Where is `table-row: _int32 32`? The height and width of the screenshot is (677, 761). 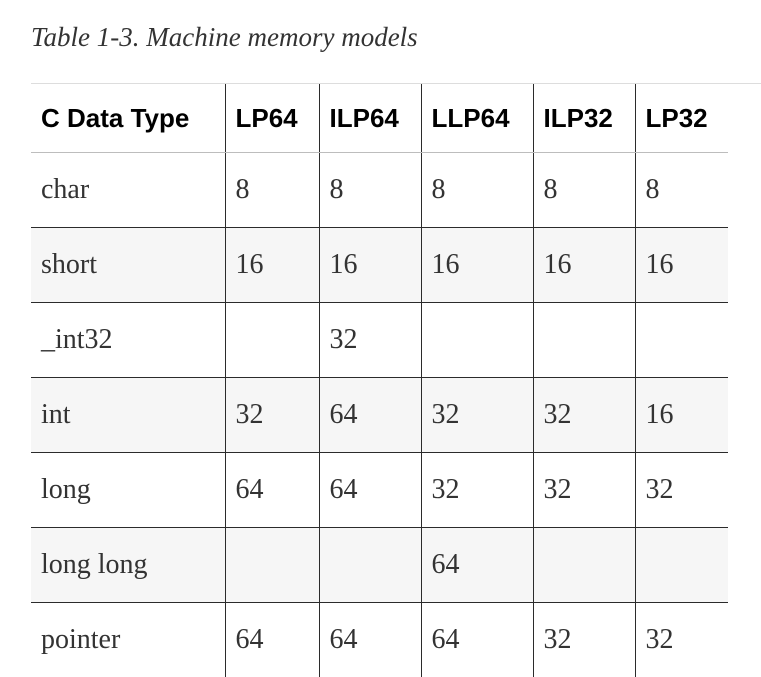 table-row: _int32 32 is located at coordinates (379, 340).